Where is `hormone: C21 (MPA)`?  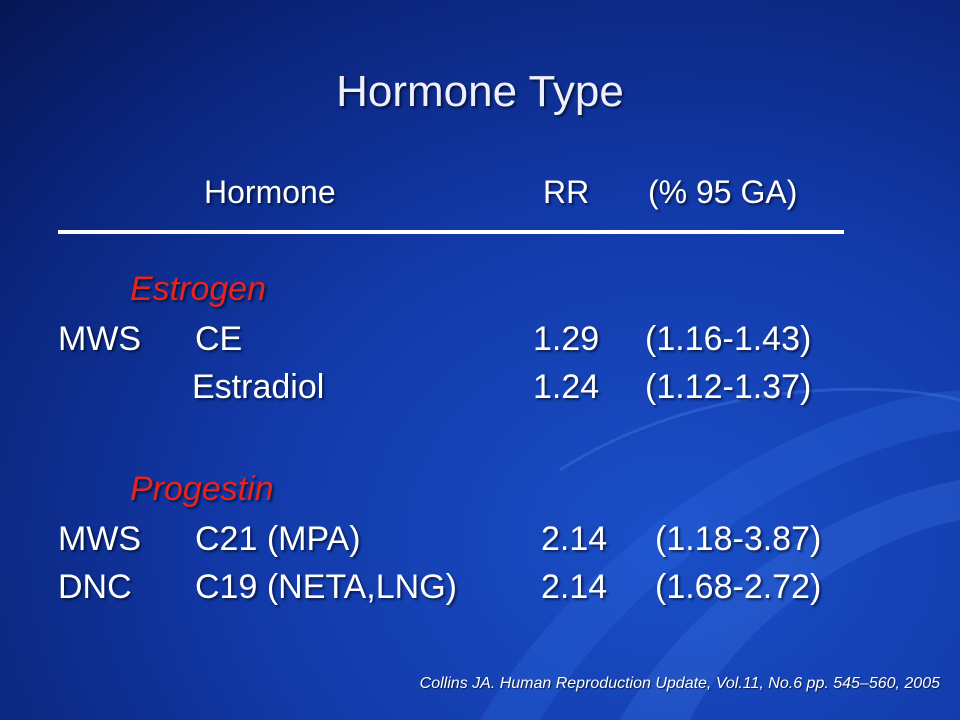 hormone: C21 (MPA) is located at coordinates (278, 539).